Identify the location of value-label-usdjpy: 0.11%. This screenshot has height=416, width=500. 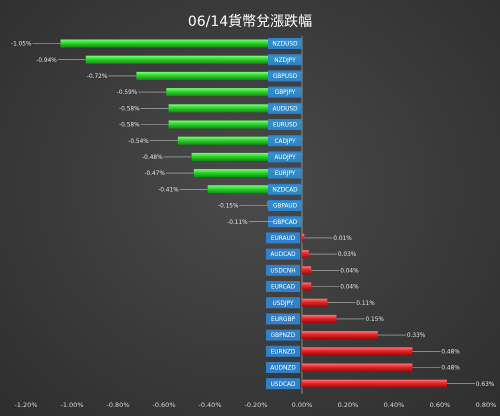
(365, 304).